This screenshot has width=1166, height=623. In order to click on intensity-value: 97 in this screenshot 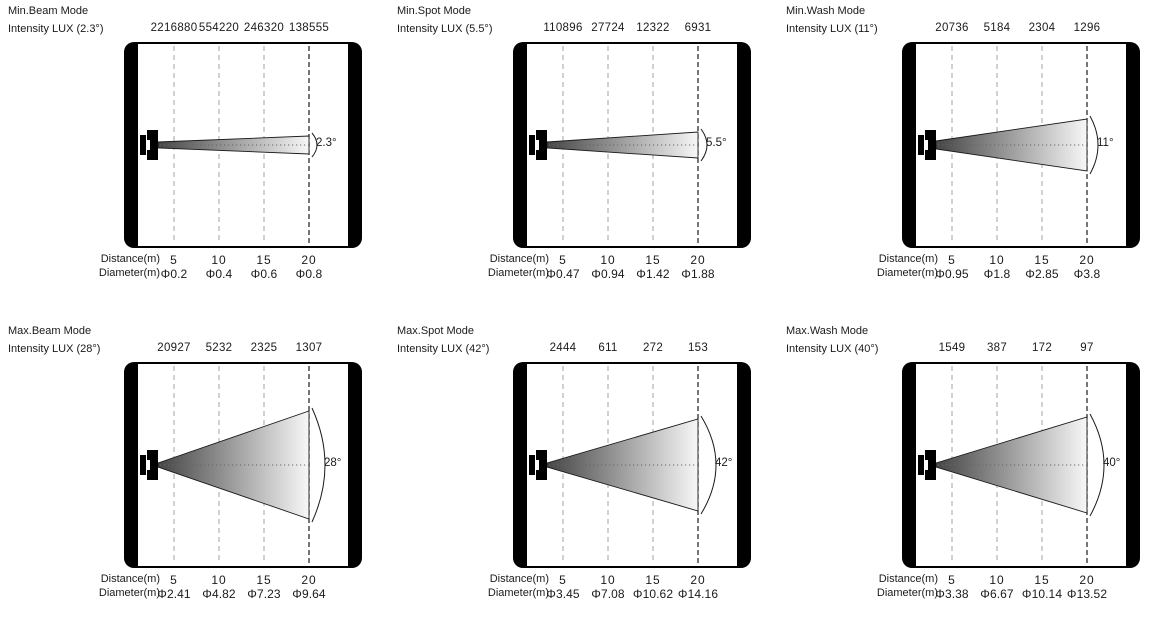, I will do `click(1087, 348)`.